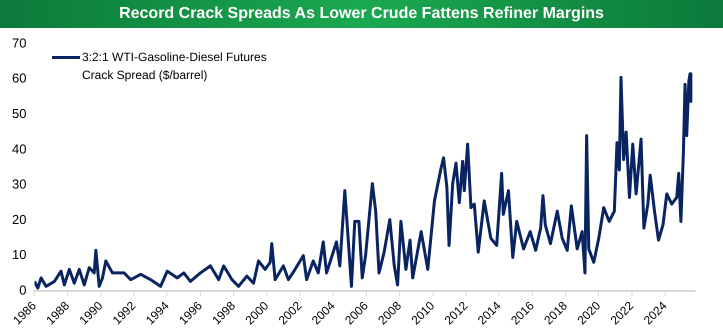 The width and height of the screenshot is (723, 333). Describe the element at coordinates (22, 290) in the screenshot. I see `y-tick-label: 0` at that location.